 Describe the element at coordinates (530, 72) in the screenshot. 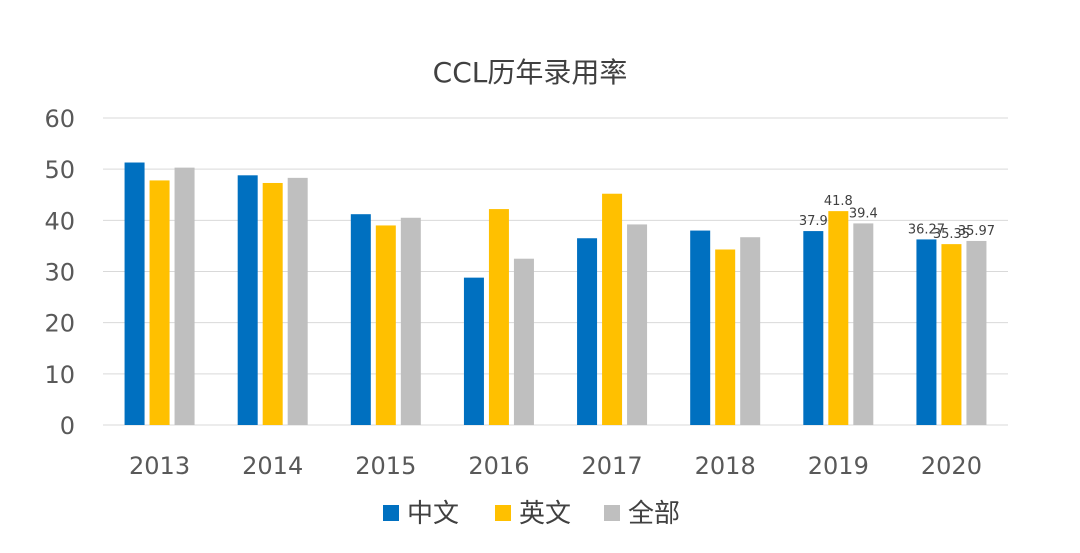

I see `chart-title: CCL历年录用率` at that location.